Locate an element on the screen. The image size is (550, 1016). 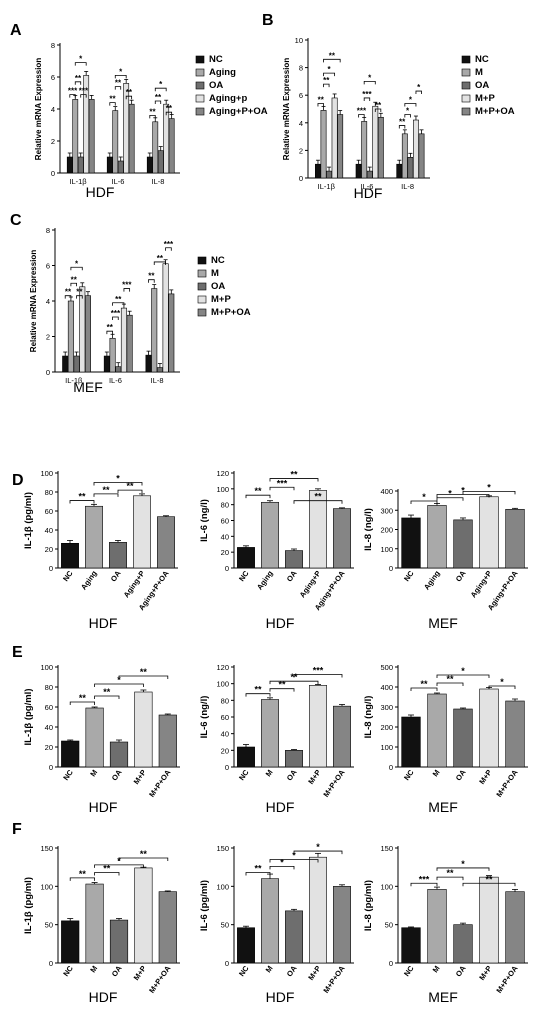
panel-letter: E is located at coordinates (17, 652).